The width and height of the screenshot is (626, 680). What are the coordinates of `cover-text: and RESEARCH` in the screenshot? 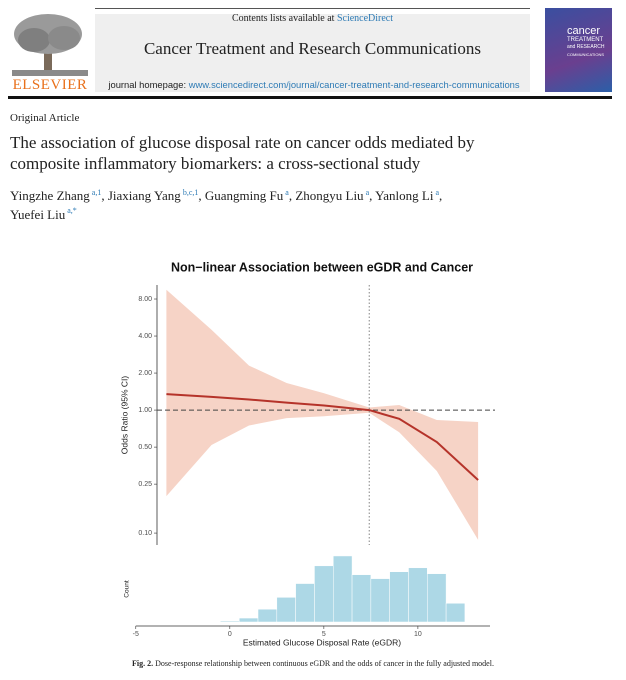 It's located at (586, 47).